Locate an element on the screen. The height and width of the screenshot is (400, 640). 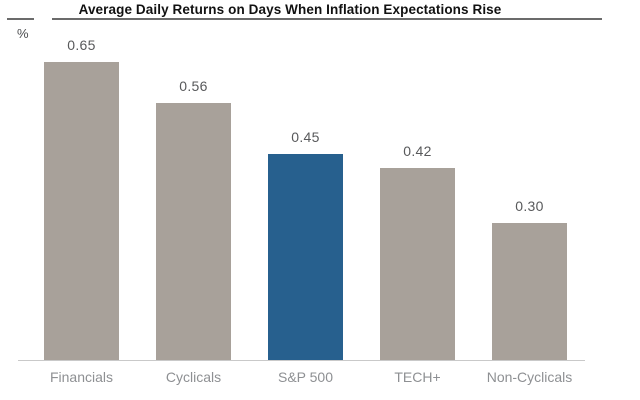
bar-tech is located at coordinates (417, 264).